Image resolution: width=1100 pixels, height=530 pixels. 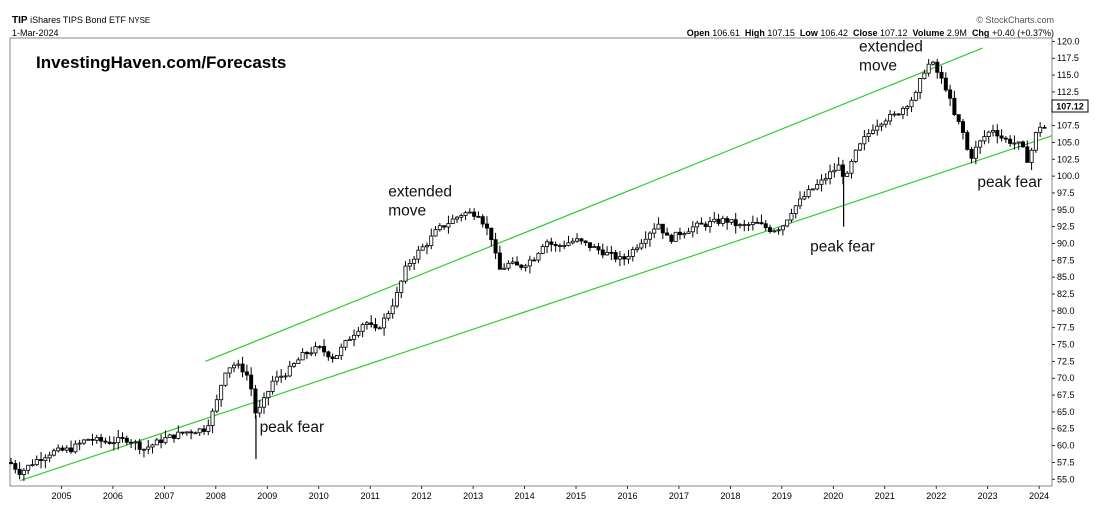 What do you see at coordinates (1039, 496) in the screenshot?
I see `x-tick-label: 2024` at bounding box center [1039, 496].